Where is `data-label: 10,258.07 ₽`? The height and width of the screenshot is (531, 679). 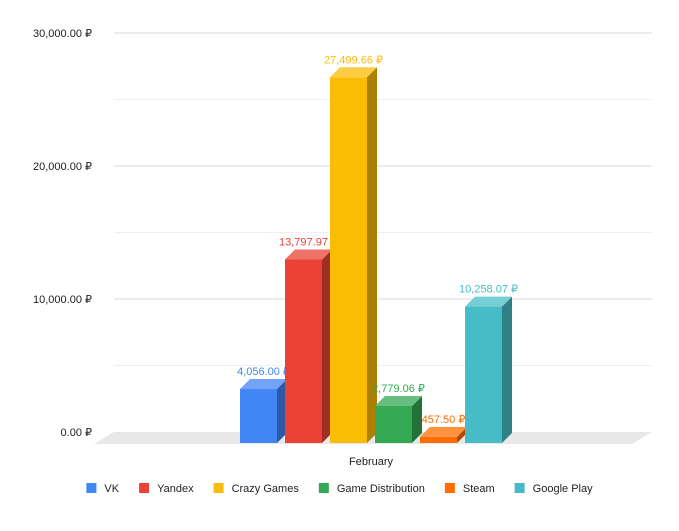 data-label: 10,258.07 ₽ is located at coordinates (488, 290).